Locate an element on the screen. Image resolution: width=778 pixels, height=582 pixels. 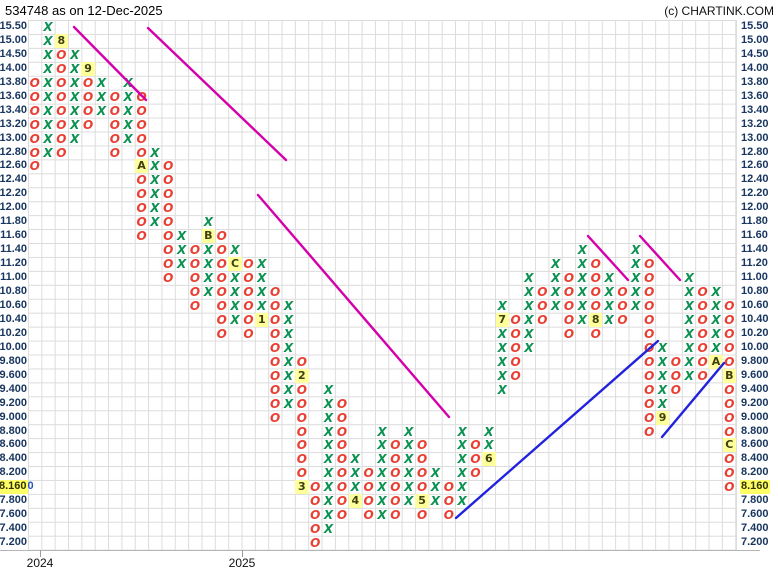
price-tick-label-right: 10.80 is located at coordinates (755, 291).